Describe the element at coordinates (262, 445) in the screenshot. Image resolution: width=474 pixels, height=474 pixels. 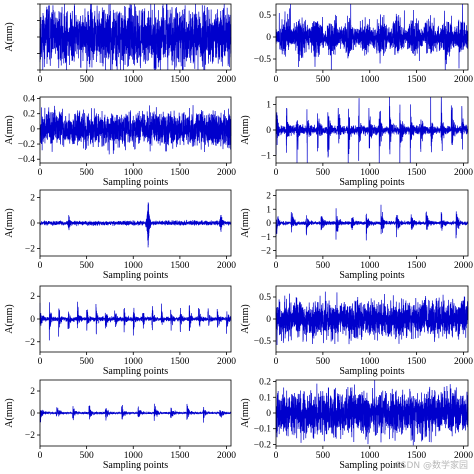
I see `y-tick-label: −0.2` at that location.